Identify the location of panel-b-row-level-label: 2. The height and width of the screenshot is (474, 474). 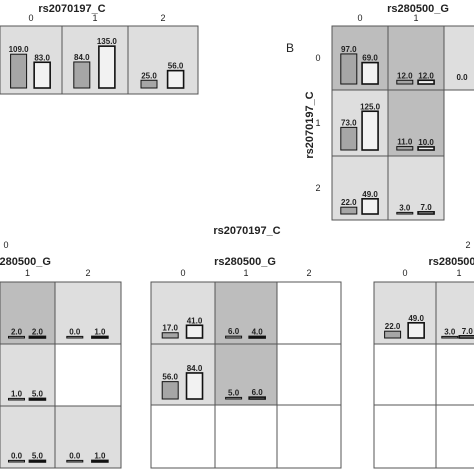
(317, 188).